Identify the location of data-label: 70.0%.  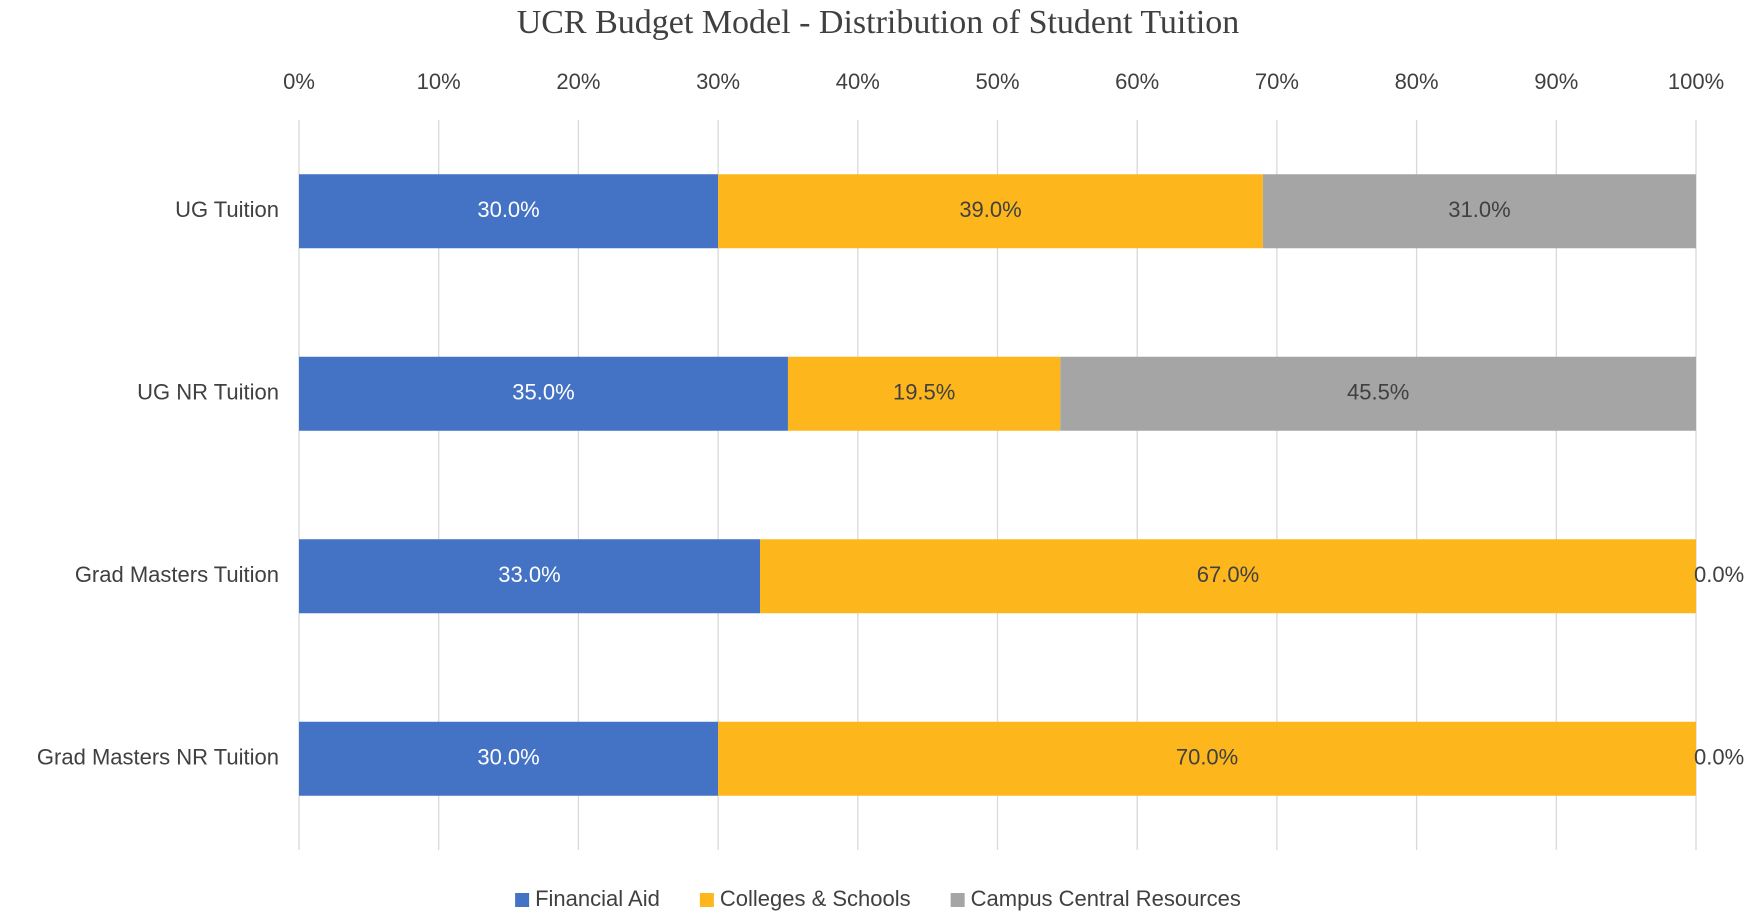
(1207, 757).